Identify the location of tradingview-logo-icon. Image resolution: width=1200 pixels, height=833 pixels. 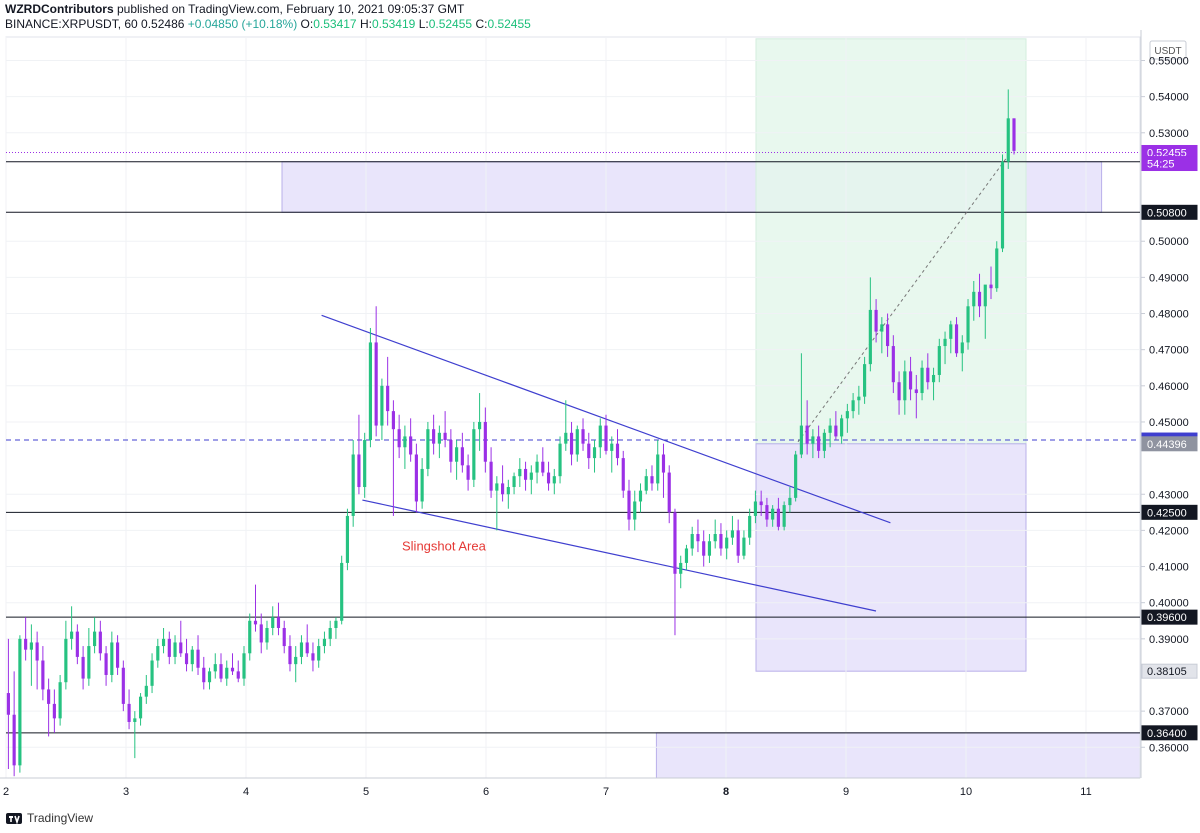
(14, 818).